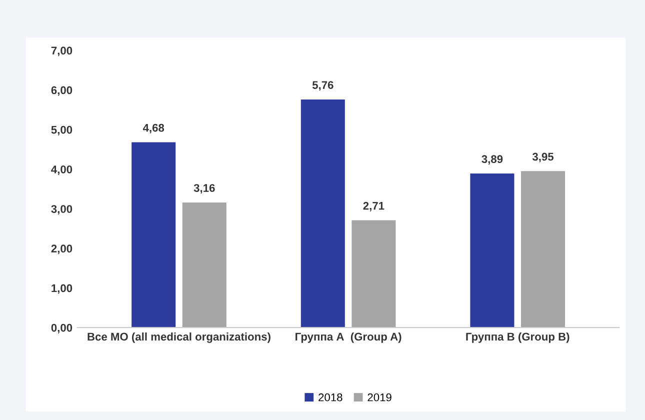 The image size is (645, 420). What do you see at coordinates (380, 397) in the screenshot?
I see `legend-label: 2019` at bounding box center [380, 397].